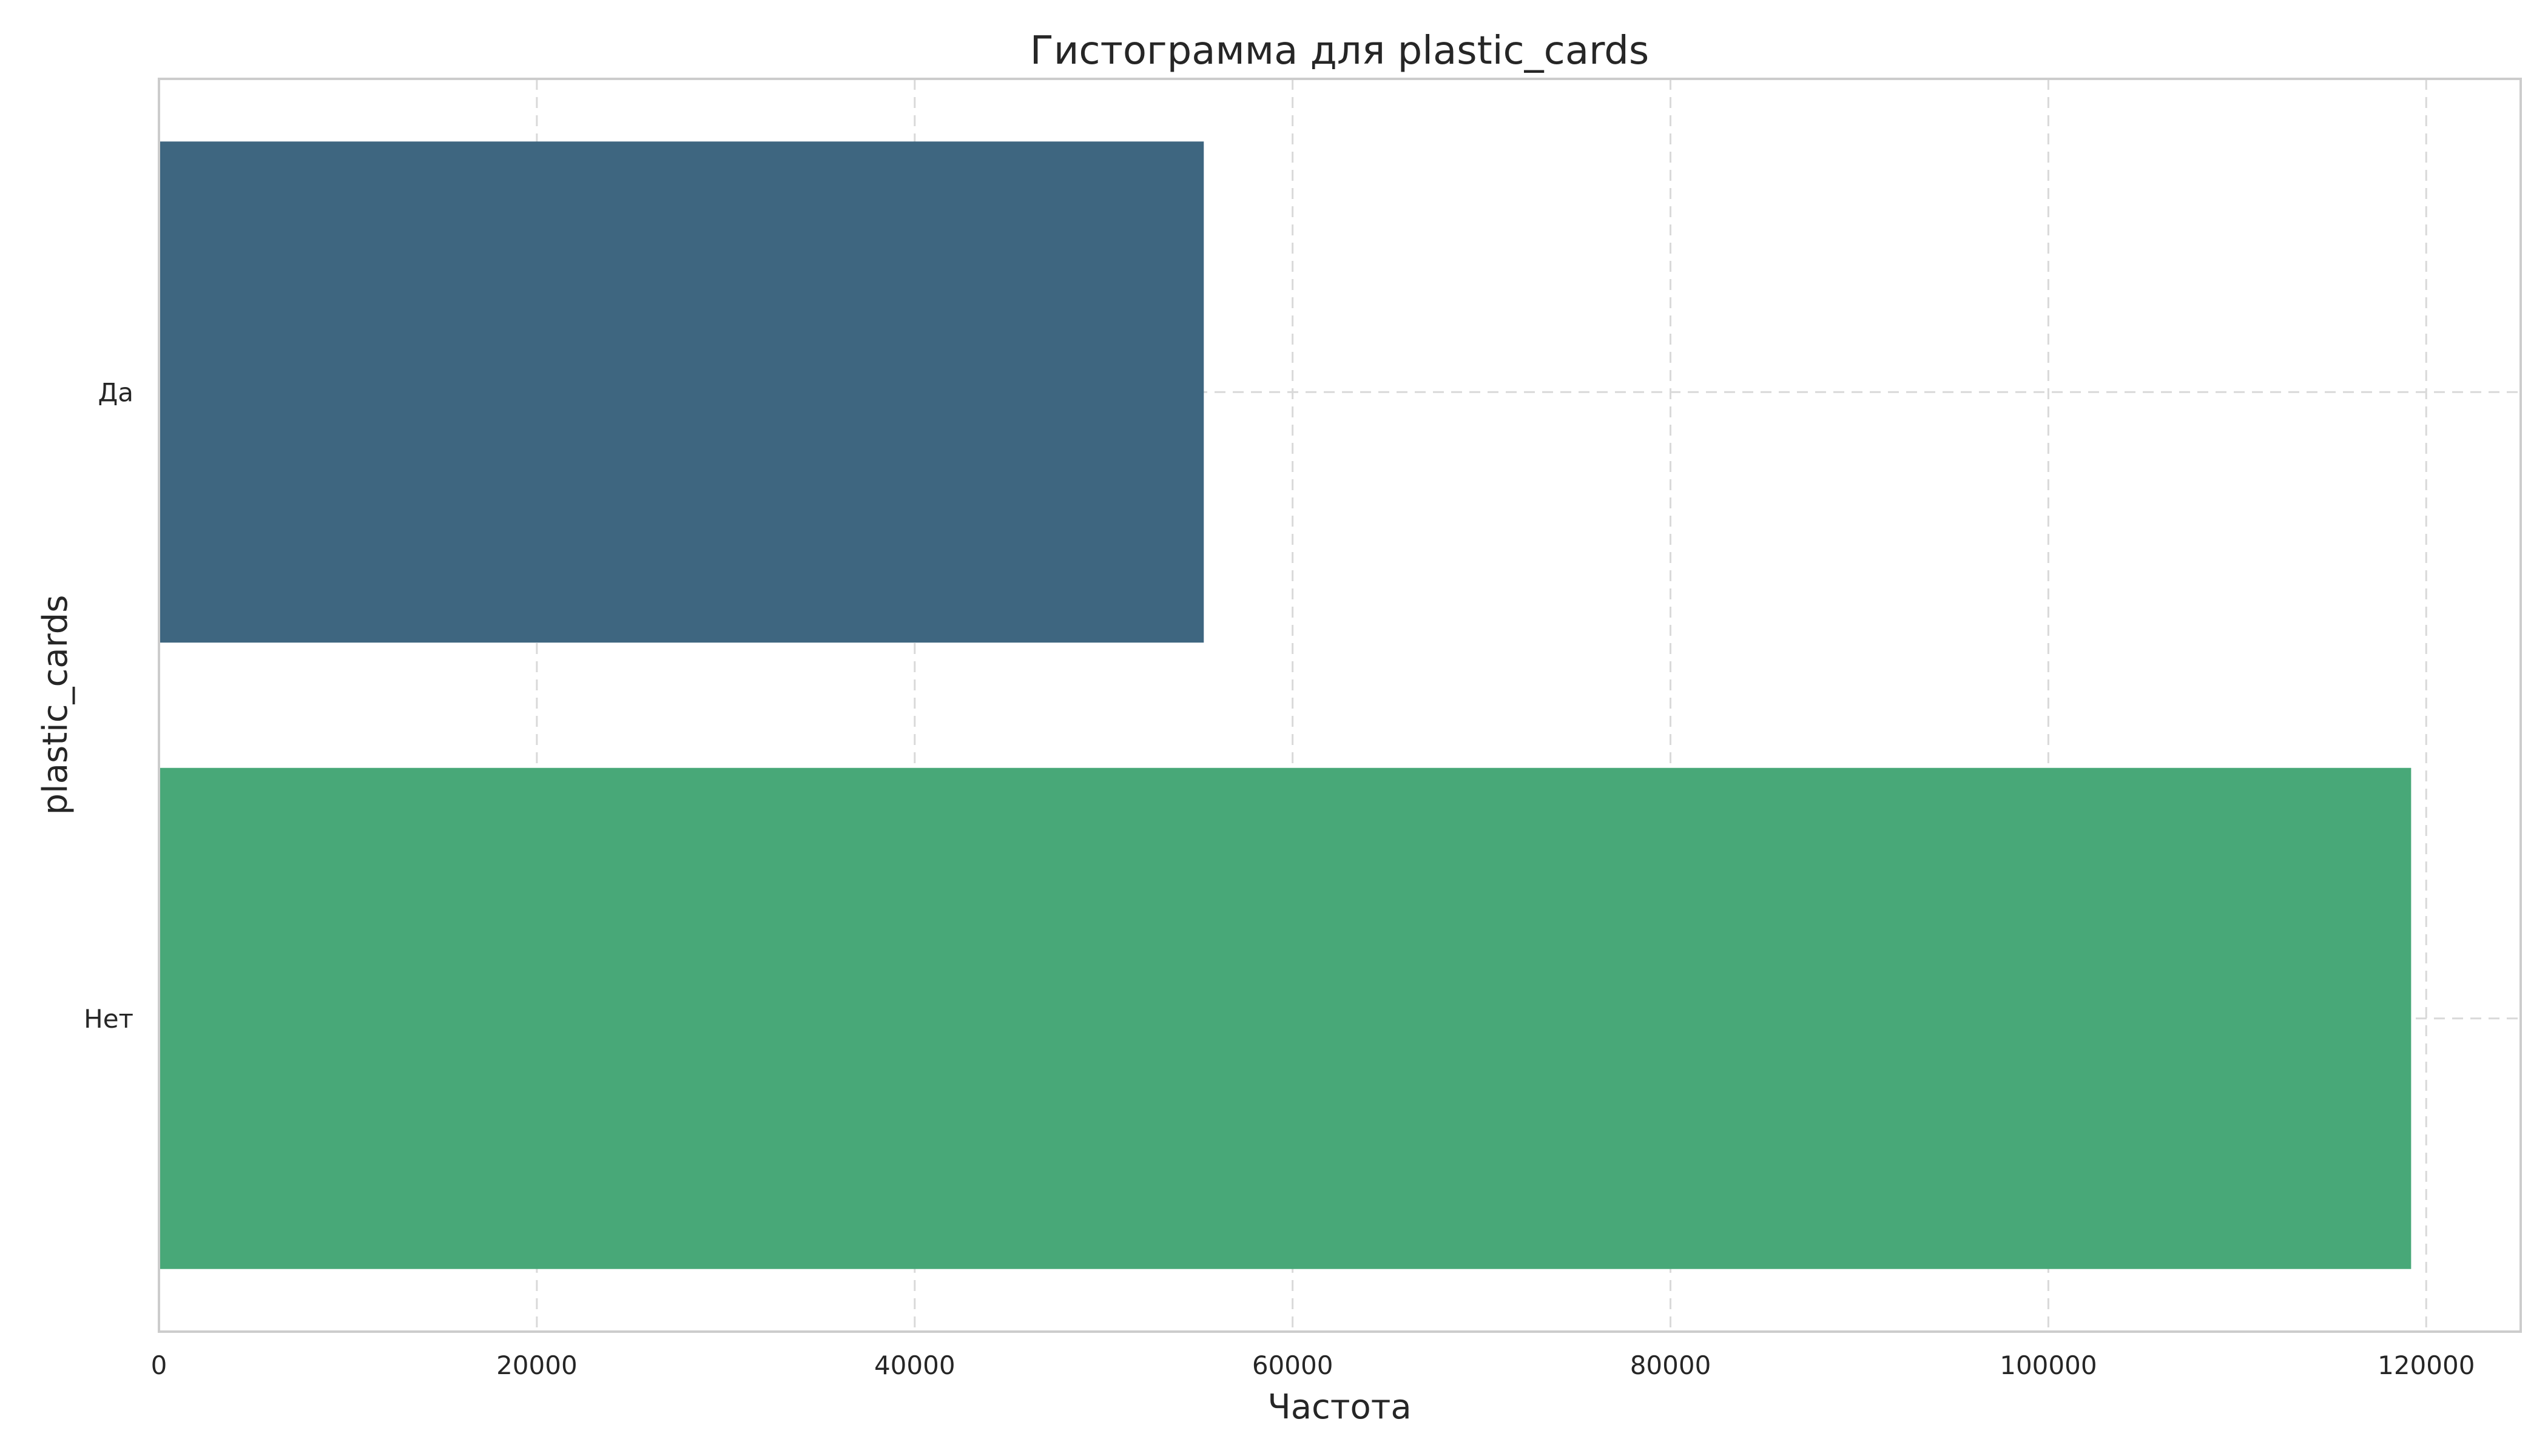  What do you see at coordinates (537, 1365) in the screenshot?
I see `x-tick-label: 20000` at bounding box center [537, 1365].